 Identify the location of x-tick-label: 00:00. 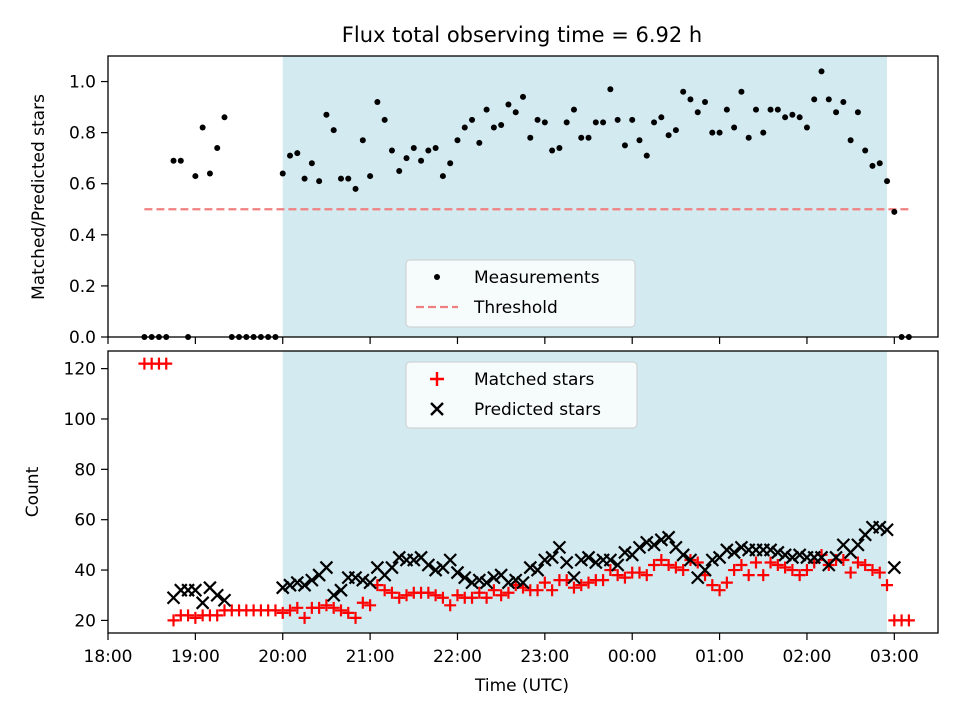
(632, 657).